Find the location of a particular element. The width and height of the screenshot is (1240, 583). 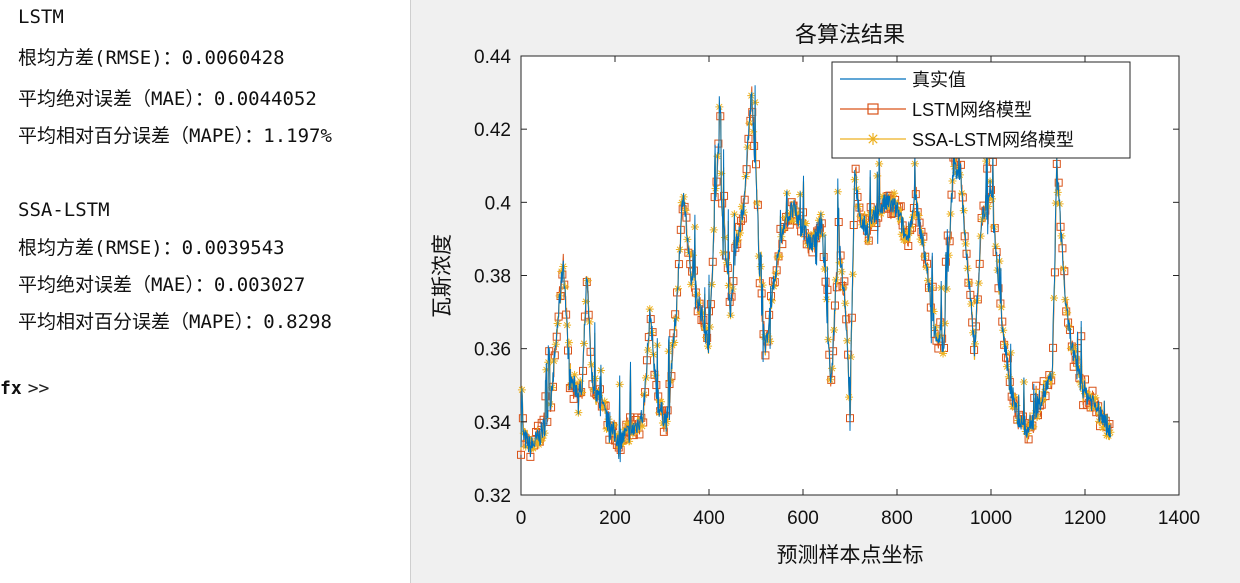

y-tick-label: 0.44 is located at coordinates (492, 57).